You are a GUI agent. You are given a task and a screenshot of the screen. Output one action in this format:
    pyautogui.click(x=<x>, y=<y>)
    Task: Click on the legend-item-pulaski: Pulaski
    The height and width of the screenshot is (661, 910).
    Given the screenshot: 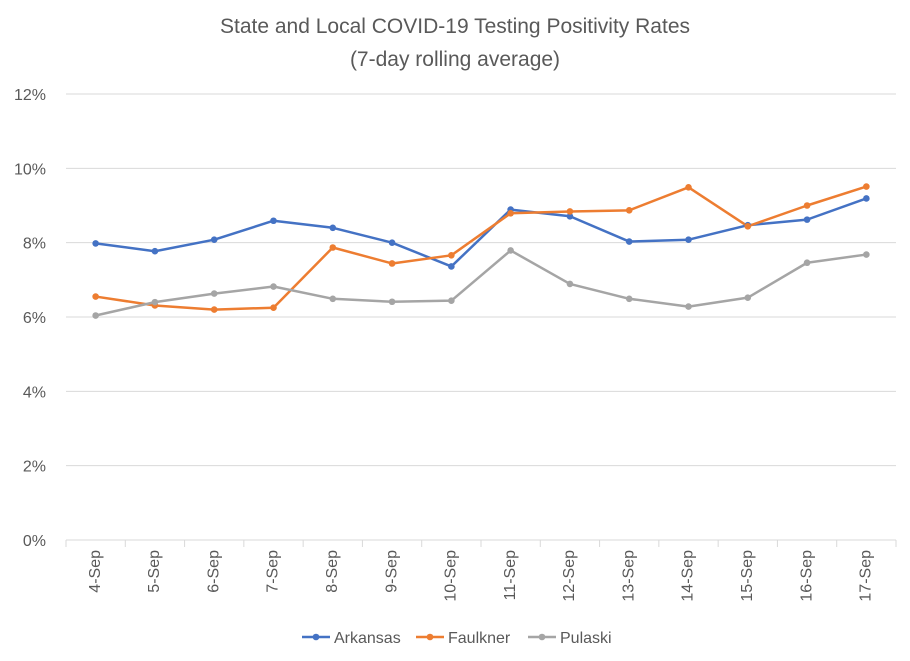 What is the action you would take?
    pyautogui.click(x=570, y=638)
    